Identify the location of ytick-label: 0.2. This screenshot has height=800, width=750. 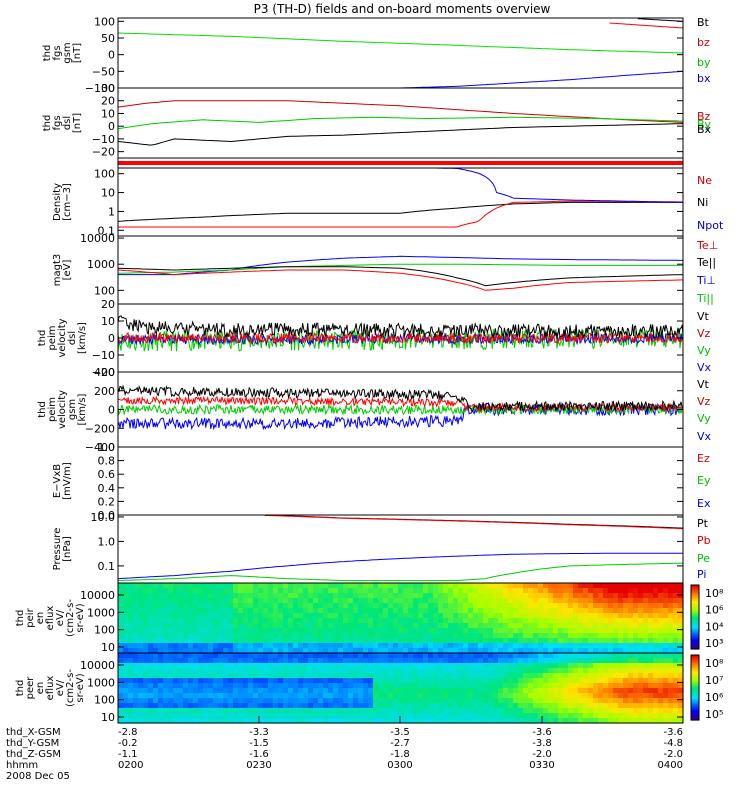
(107, 501).